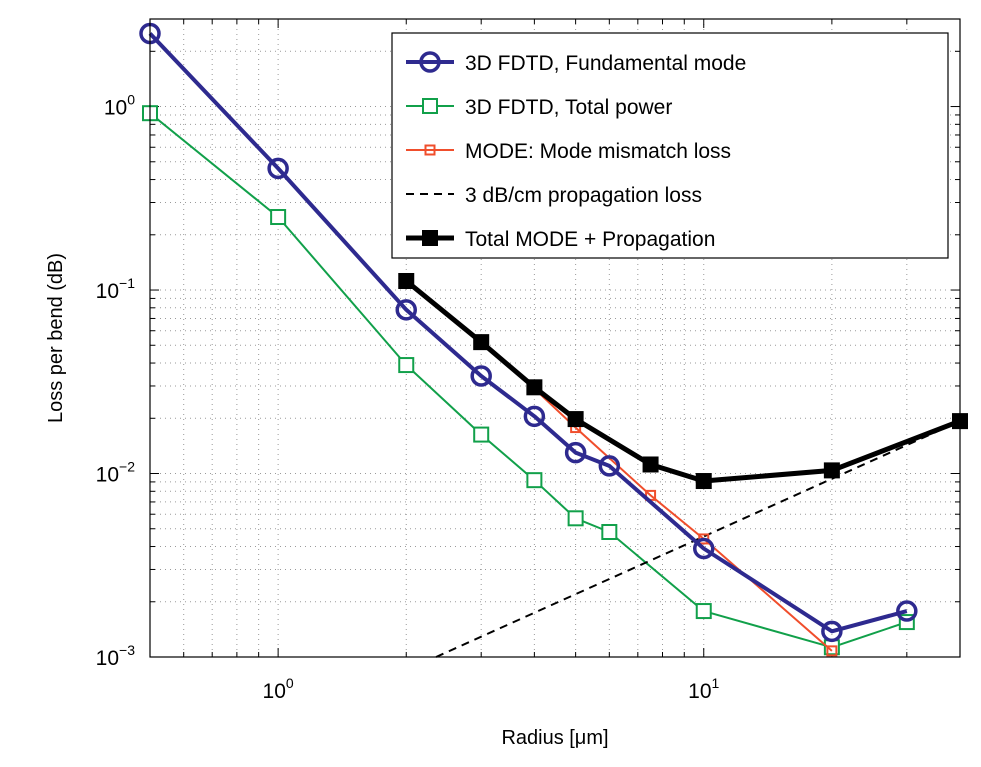 The image size is (981, 767). I want to click on legend-label: 3 dB/cm propagation loss, so click(583, 195).